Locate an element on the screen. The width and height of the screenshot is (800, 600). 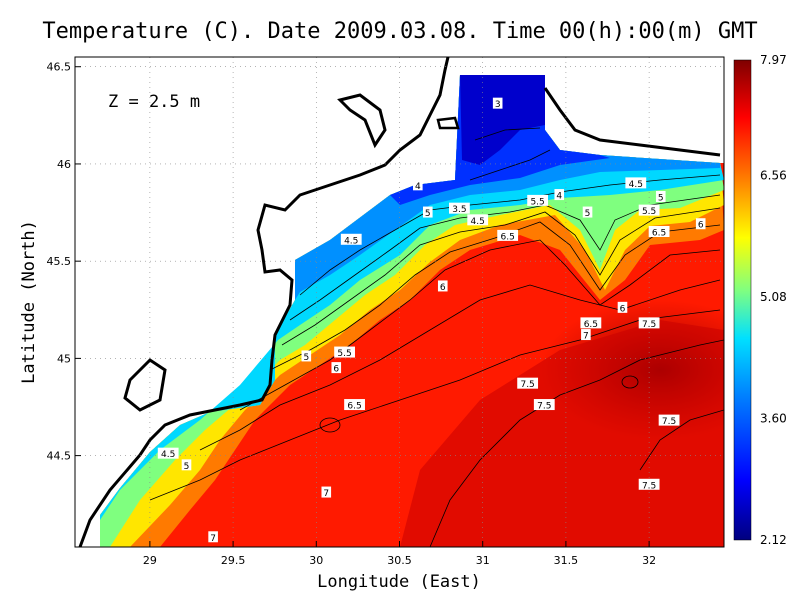
colorbar-tick-label: 7.97 is located at coordinates (773, 60).